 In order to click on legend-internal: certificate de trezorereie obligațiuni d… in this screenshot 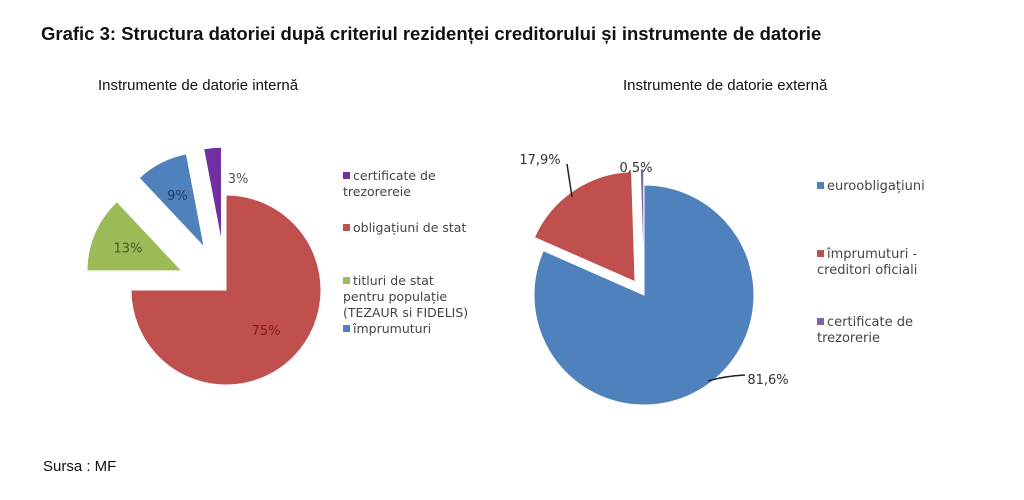, I will do `click(408, 252)`.